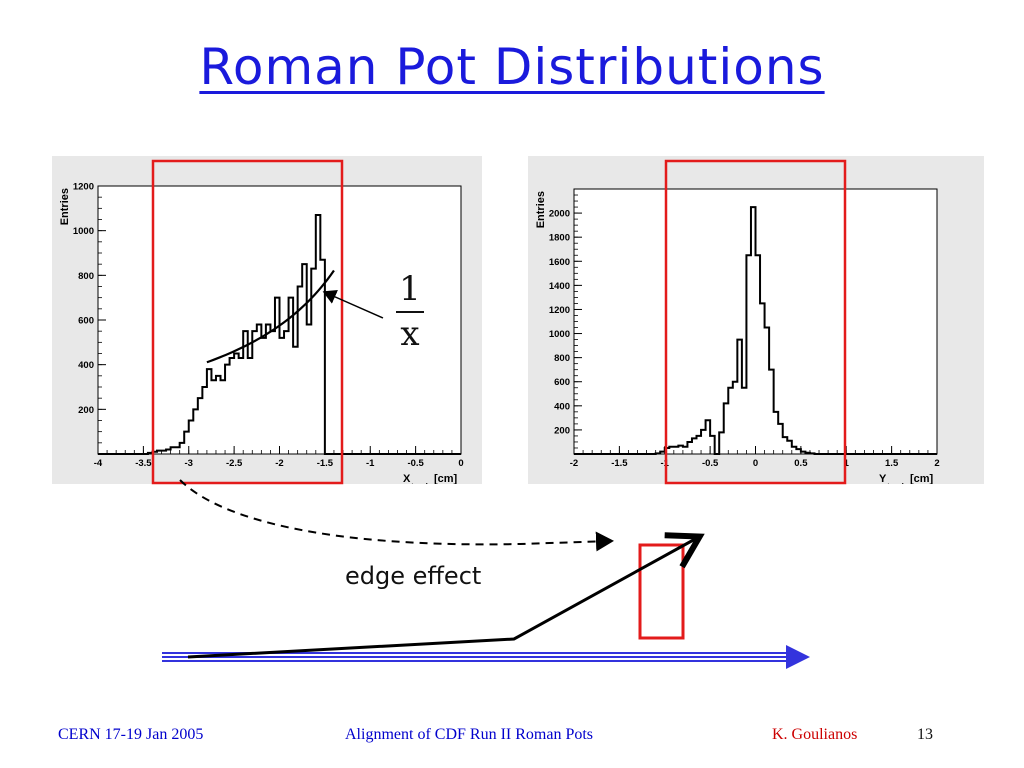  Describe the element at coordinates (413, 576) in the screenshot. I see `edge-effect-label: edge effect` at that location.